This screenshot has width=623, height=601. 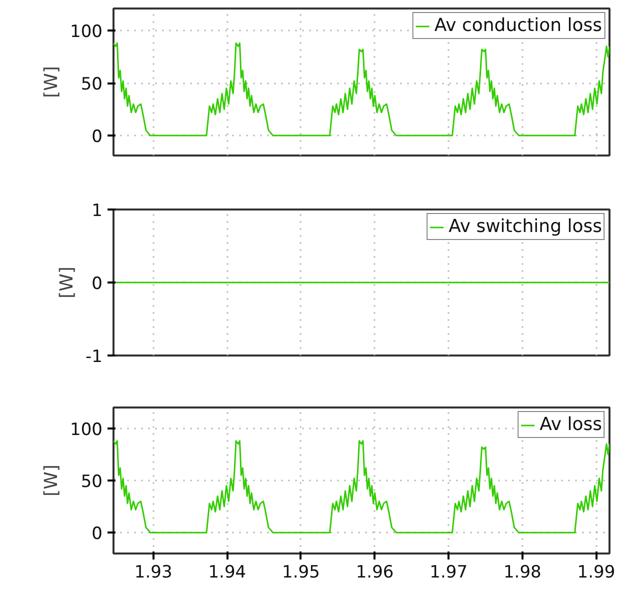 What do you see at coordinates (375, 572) in the screenshot?
I see `x-tick-label: 1.96` at bounding box center [375, 572].